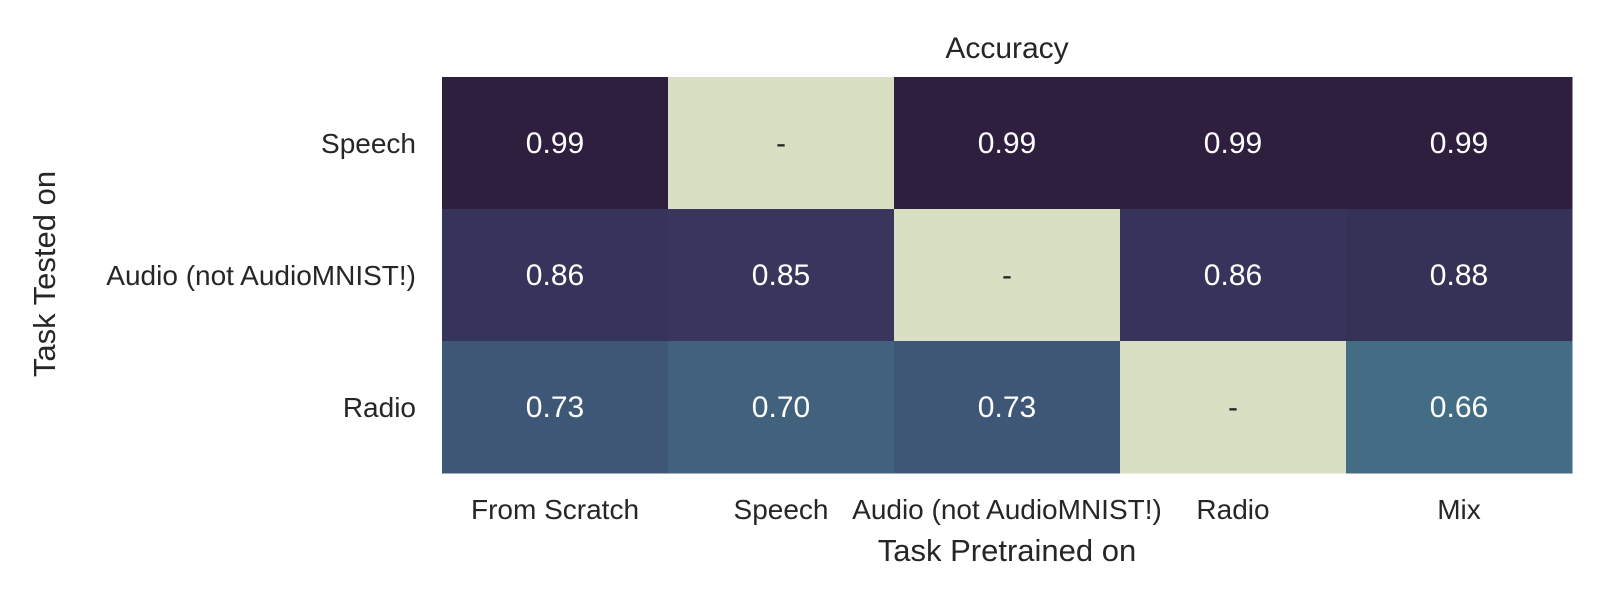  What do you see at coordinates (1459, 509) in the screenshot?
I see `x-tick-label-4: Mix` at bounding box center [1459, 509].